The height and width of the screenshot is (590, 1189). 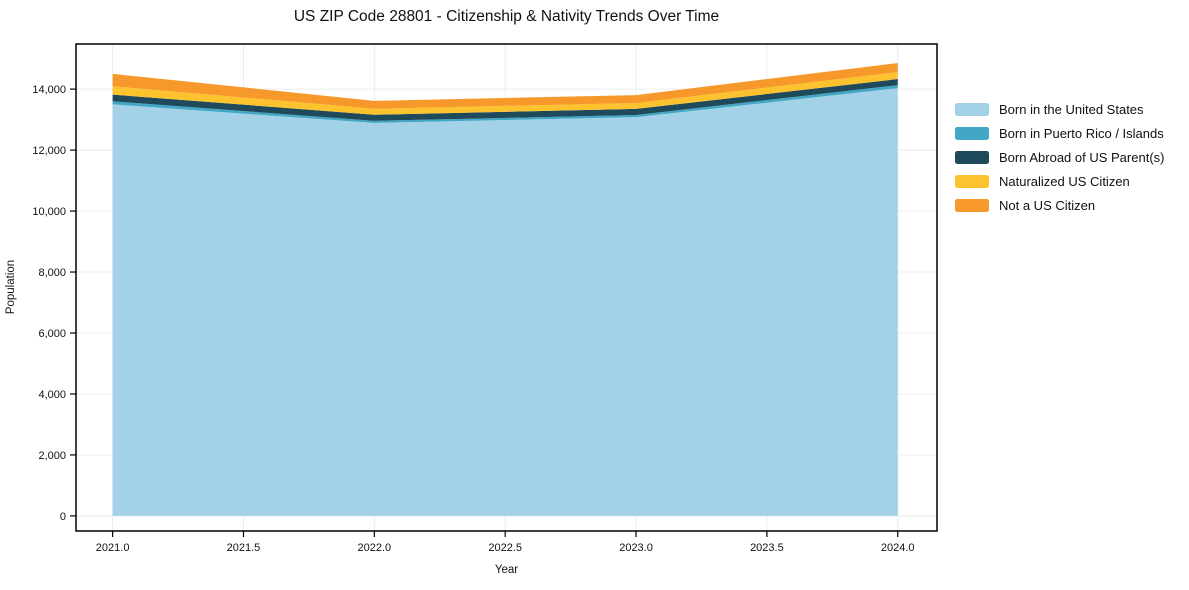 I want to click on legend-label: Born in Puerto Rico / Islands, so click(x=1081, y=133).